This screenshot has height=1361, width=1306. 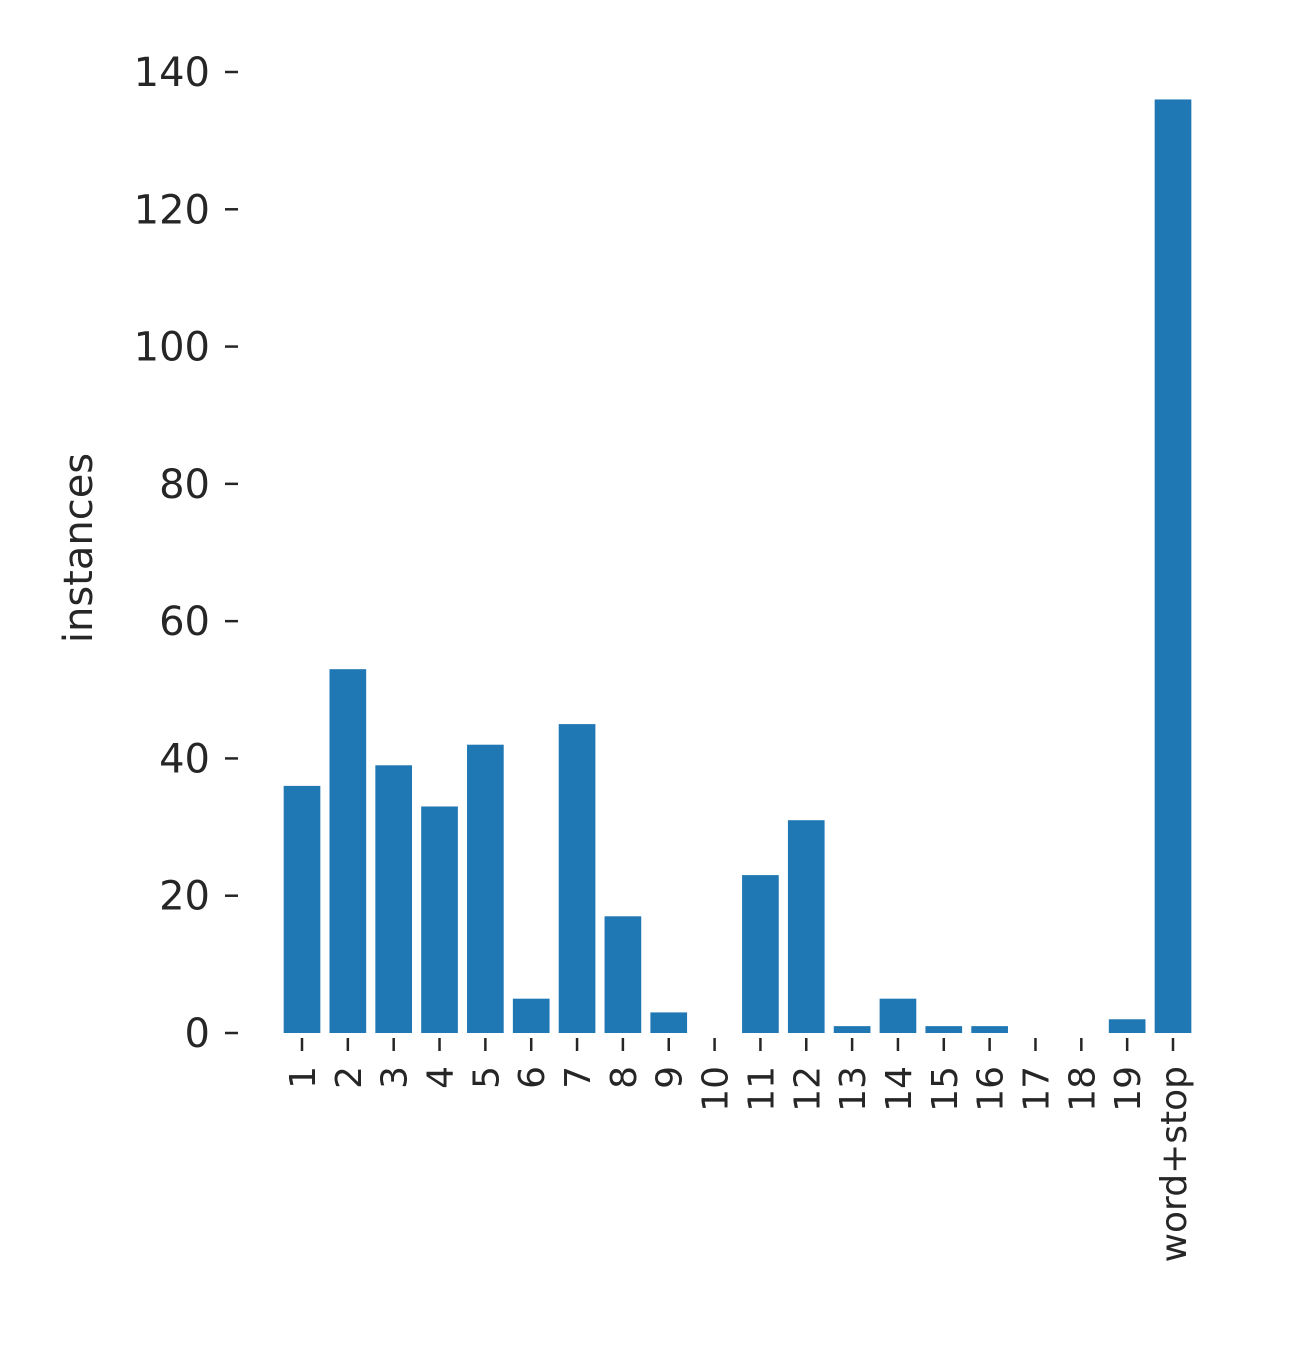 What do you see at coordinates (79, 548) in the screenshot?
I see `y-axis-label: instances` at bounding box center [79, 548].